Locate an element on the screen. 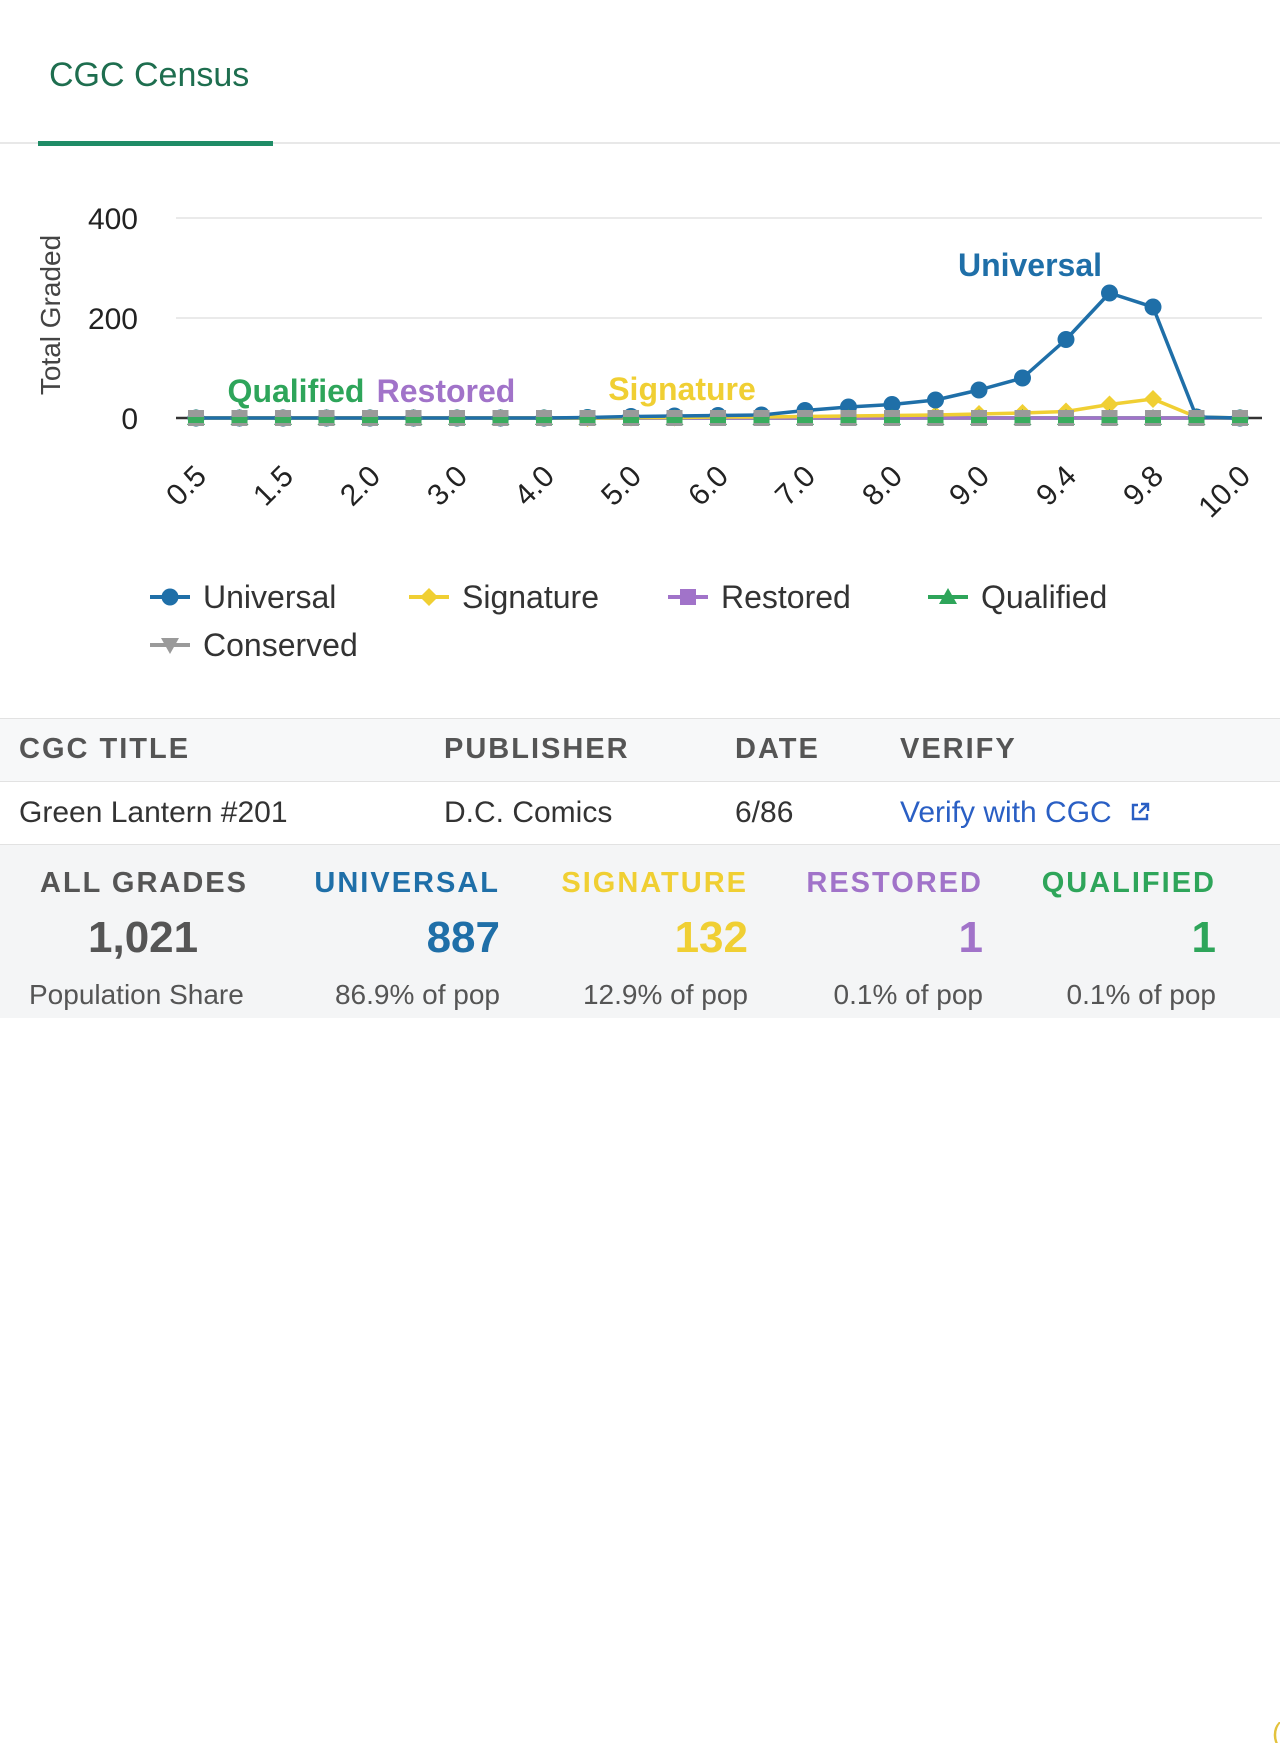 The image size is (1280, 1743). universal-annotation: Universal is located at coordinates (1030, 265).